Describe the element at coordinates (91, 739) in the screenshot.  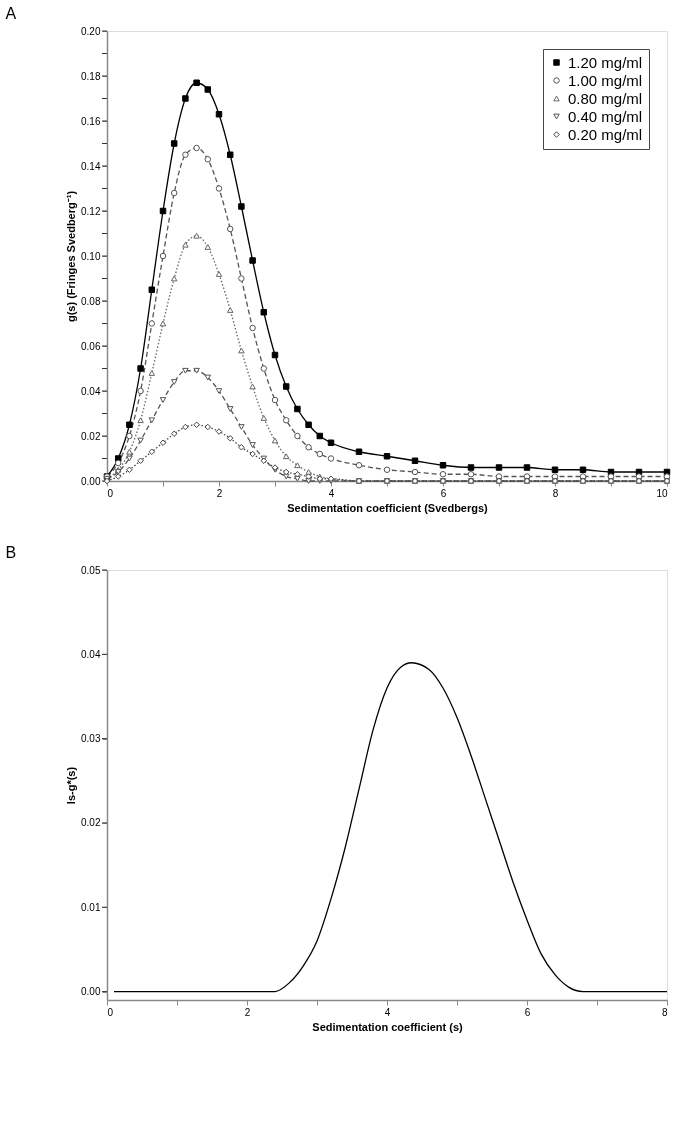
I see `y-tick-label: 0.03` at that location.